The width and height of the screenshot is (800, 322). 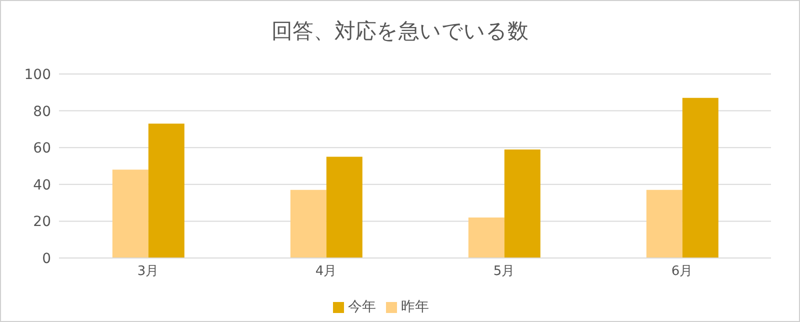 I want to click on x-tick-label: 4月, so click(x=326, y=272).